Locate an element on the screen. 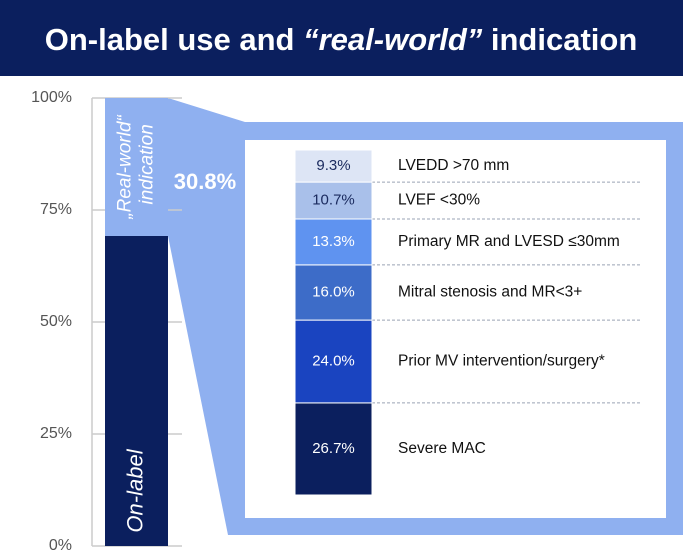  y-tick-label: 25% is located at coordinates (56, 433).